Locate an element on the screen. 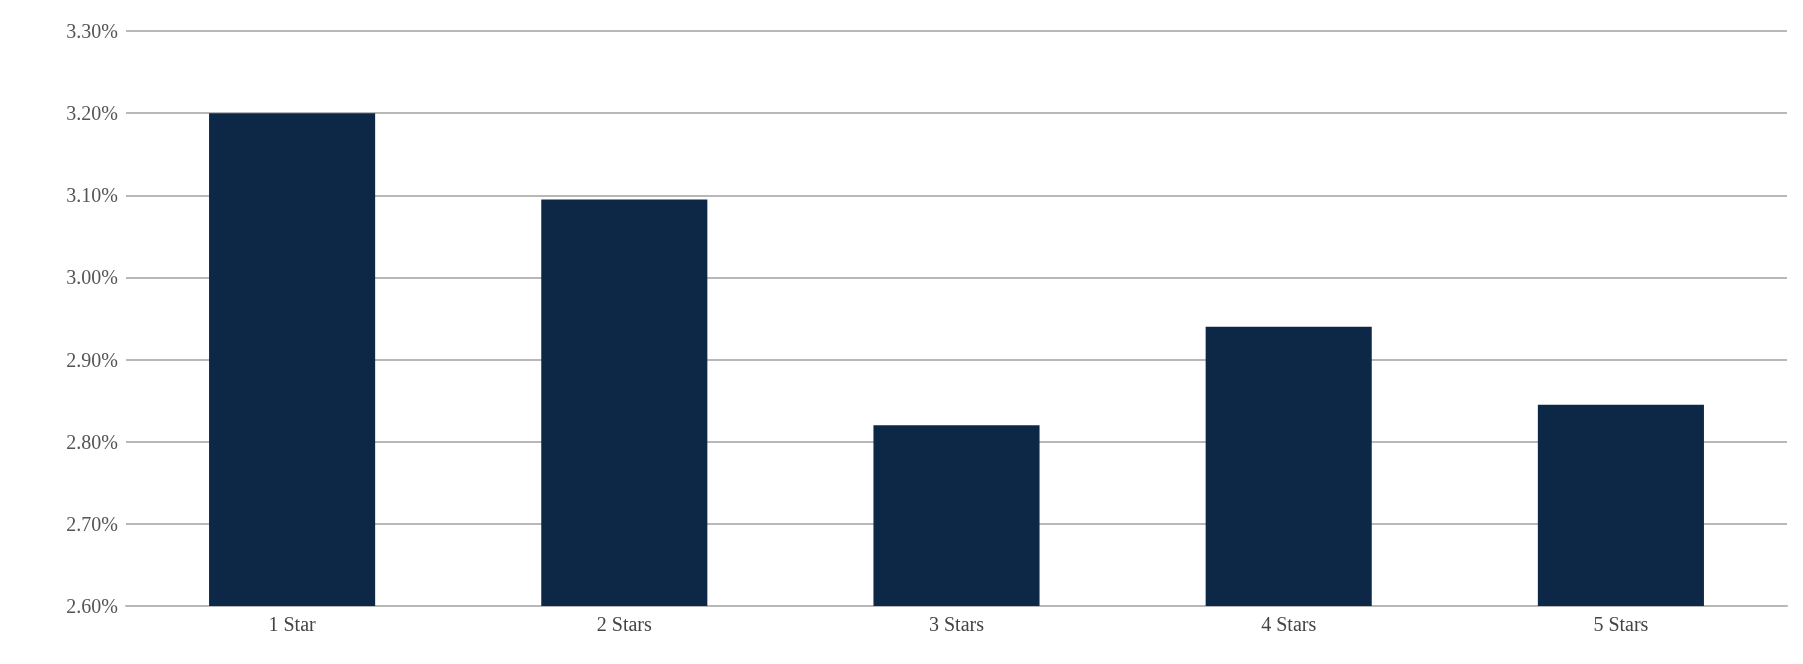  y-tick-label: 2.90% is located at coordinates (92, 359).